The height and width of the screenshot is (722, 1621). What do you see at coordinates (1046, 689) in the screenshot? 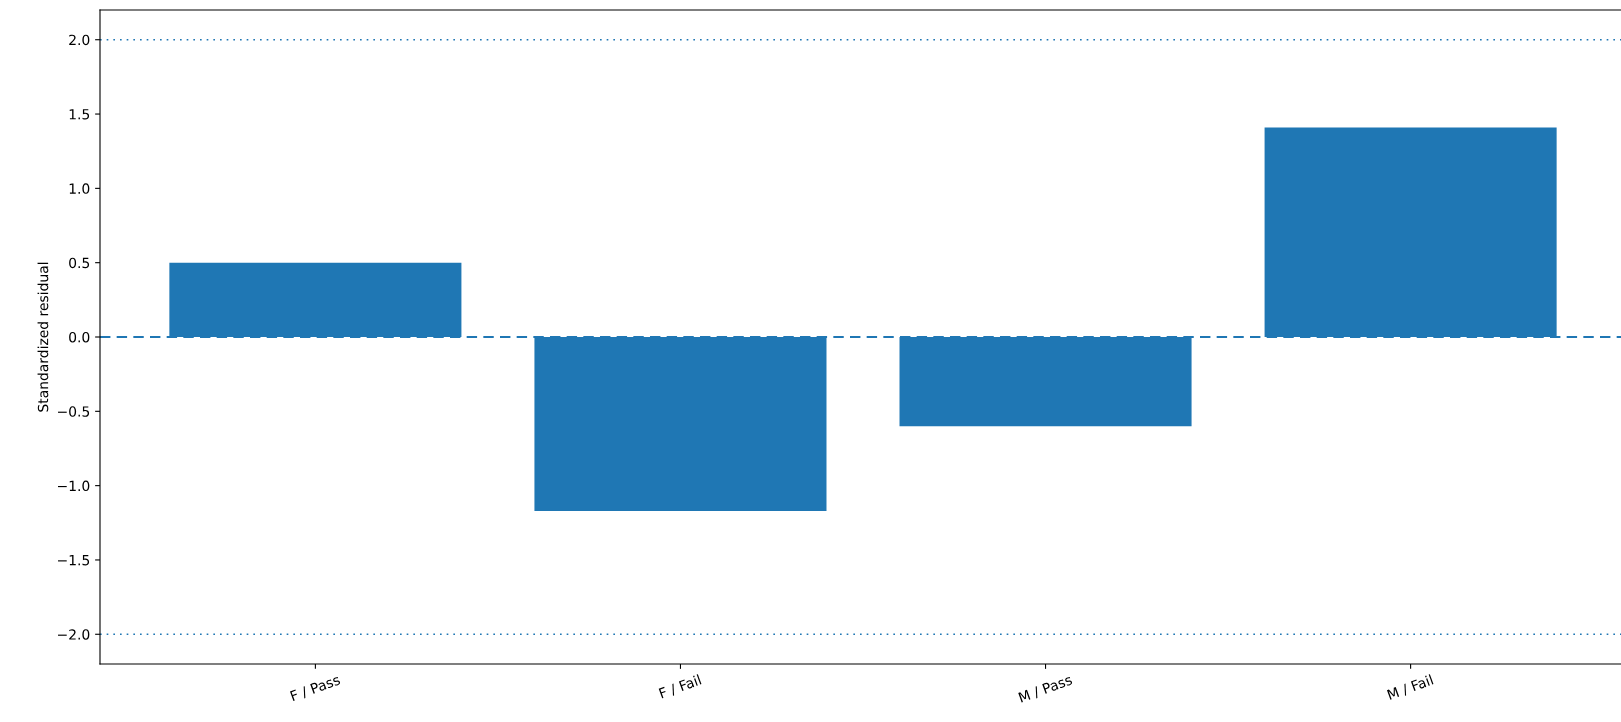
I see `x-tick-label: M / Pass` at bounding box center [1046, 689].